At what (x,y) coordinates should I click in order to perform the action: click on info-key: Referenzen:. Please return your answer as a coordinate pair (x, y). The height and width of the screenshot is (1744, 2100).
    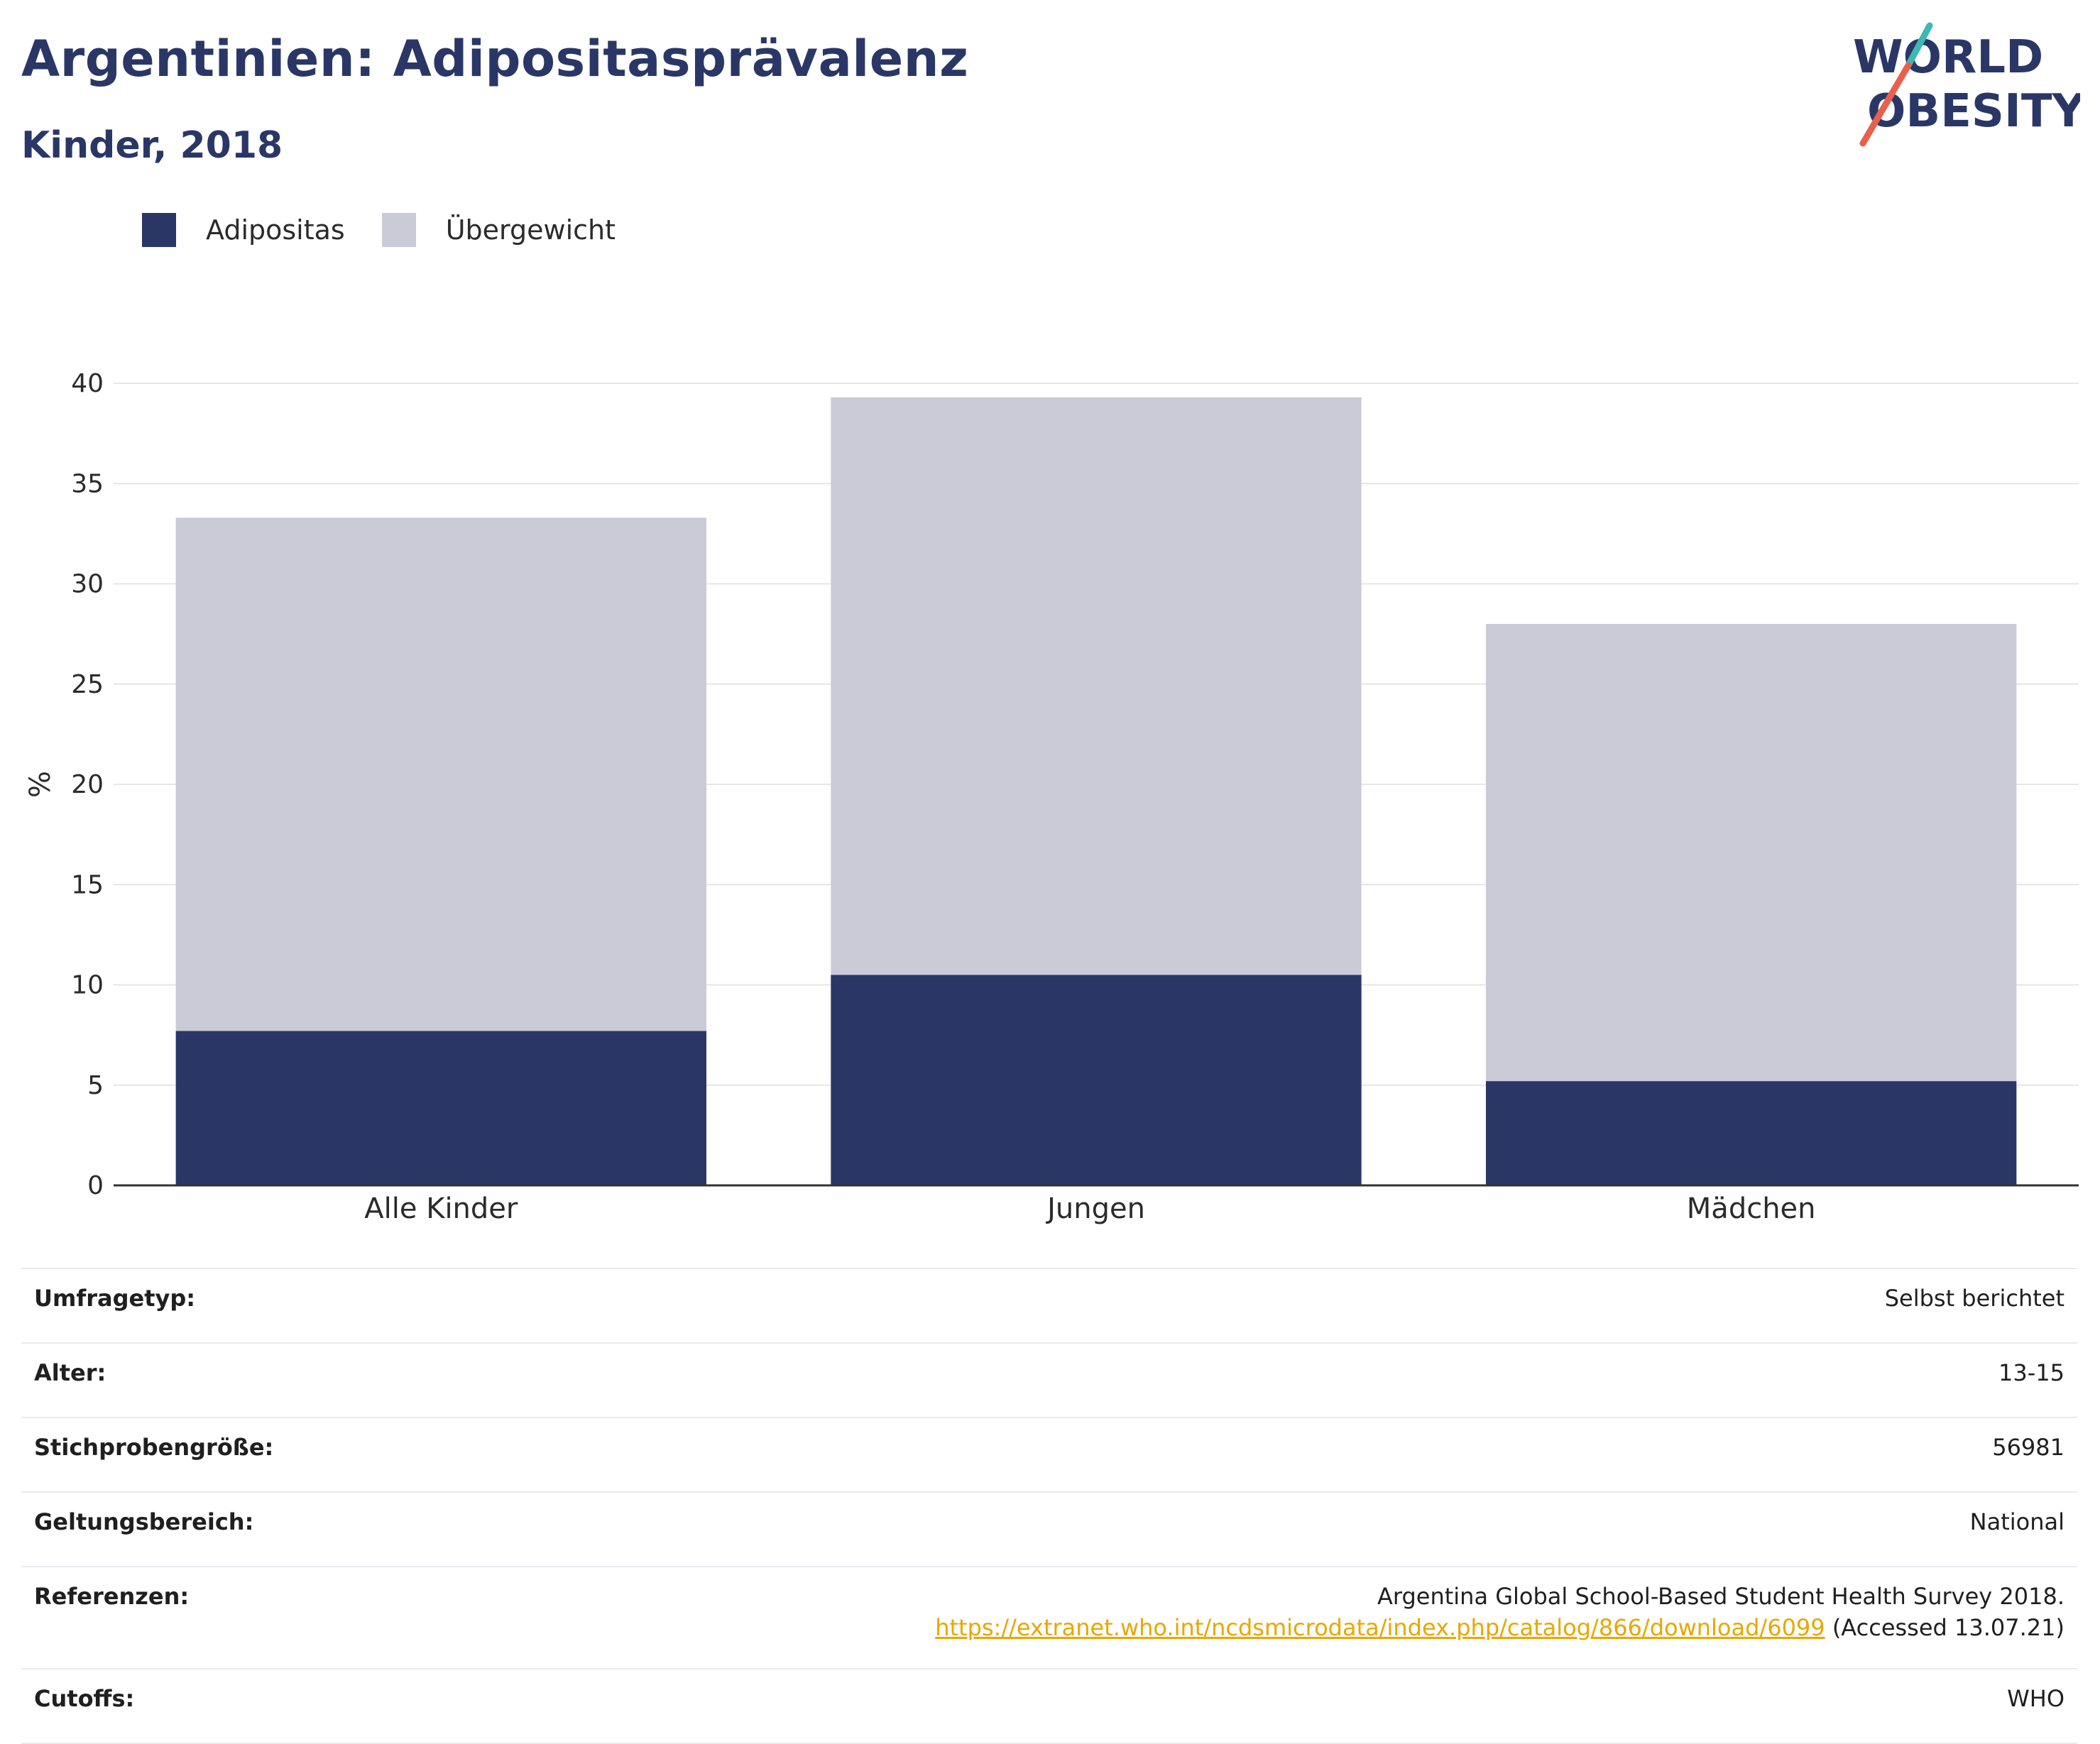
    Looking at the image, I should click on (112, 1596).